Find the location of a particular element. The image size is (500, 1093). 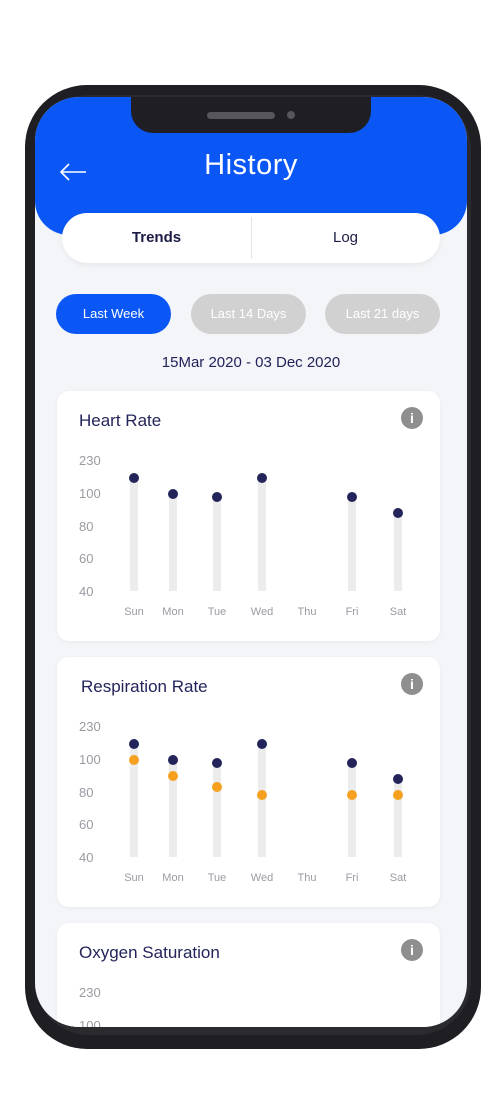

back-arrow-icon is located at coordinates (74, 170).